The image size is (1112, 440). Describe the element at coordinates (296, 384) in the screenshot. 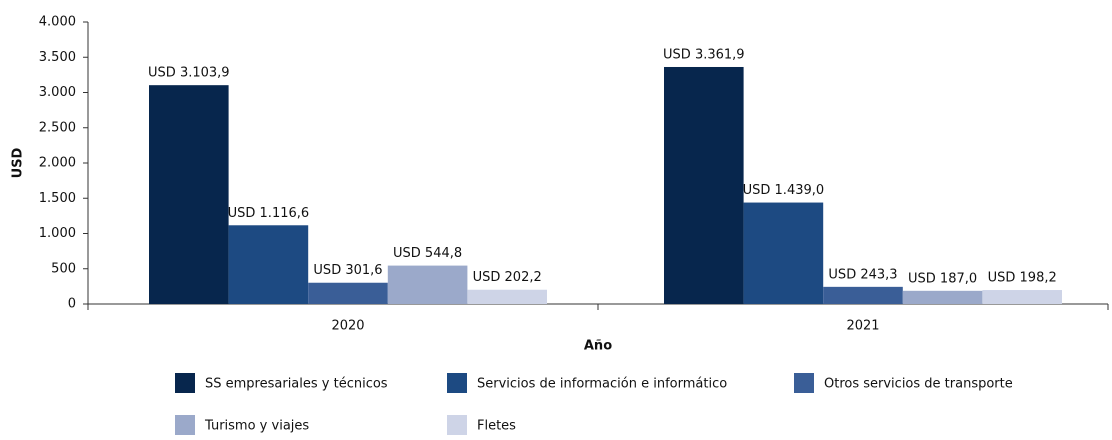

I see `legend-label: SS empresariales y técnicos` at that location.